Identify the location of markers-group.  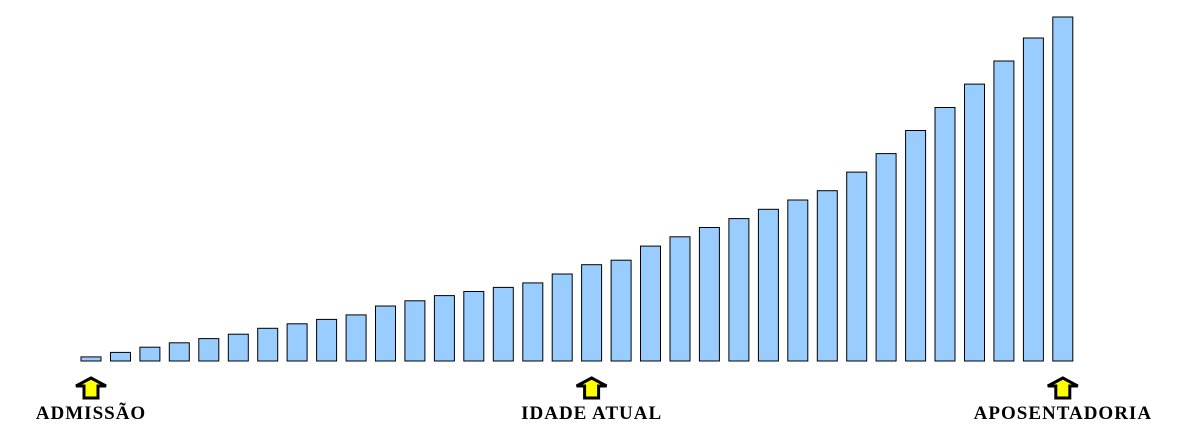
(577, 388).